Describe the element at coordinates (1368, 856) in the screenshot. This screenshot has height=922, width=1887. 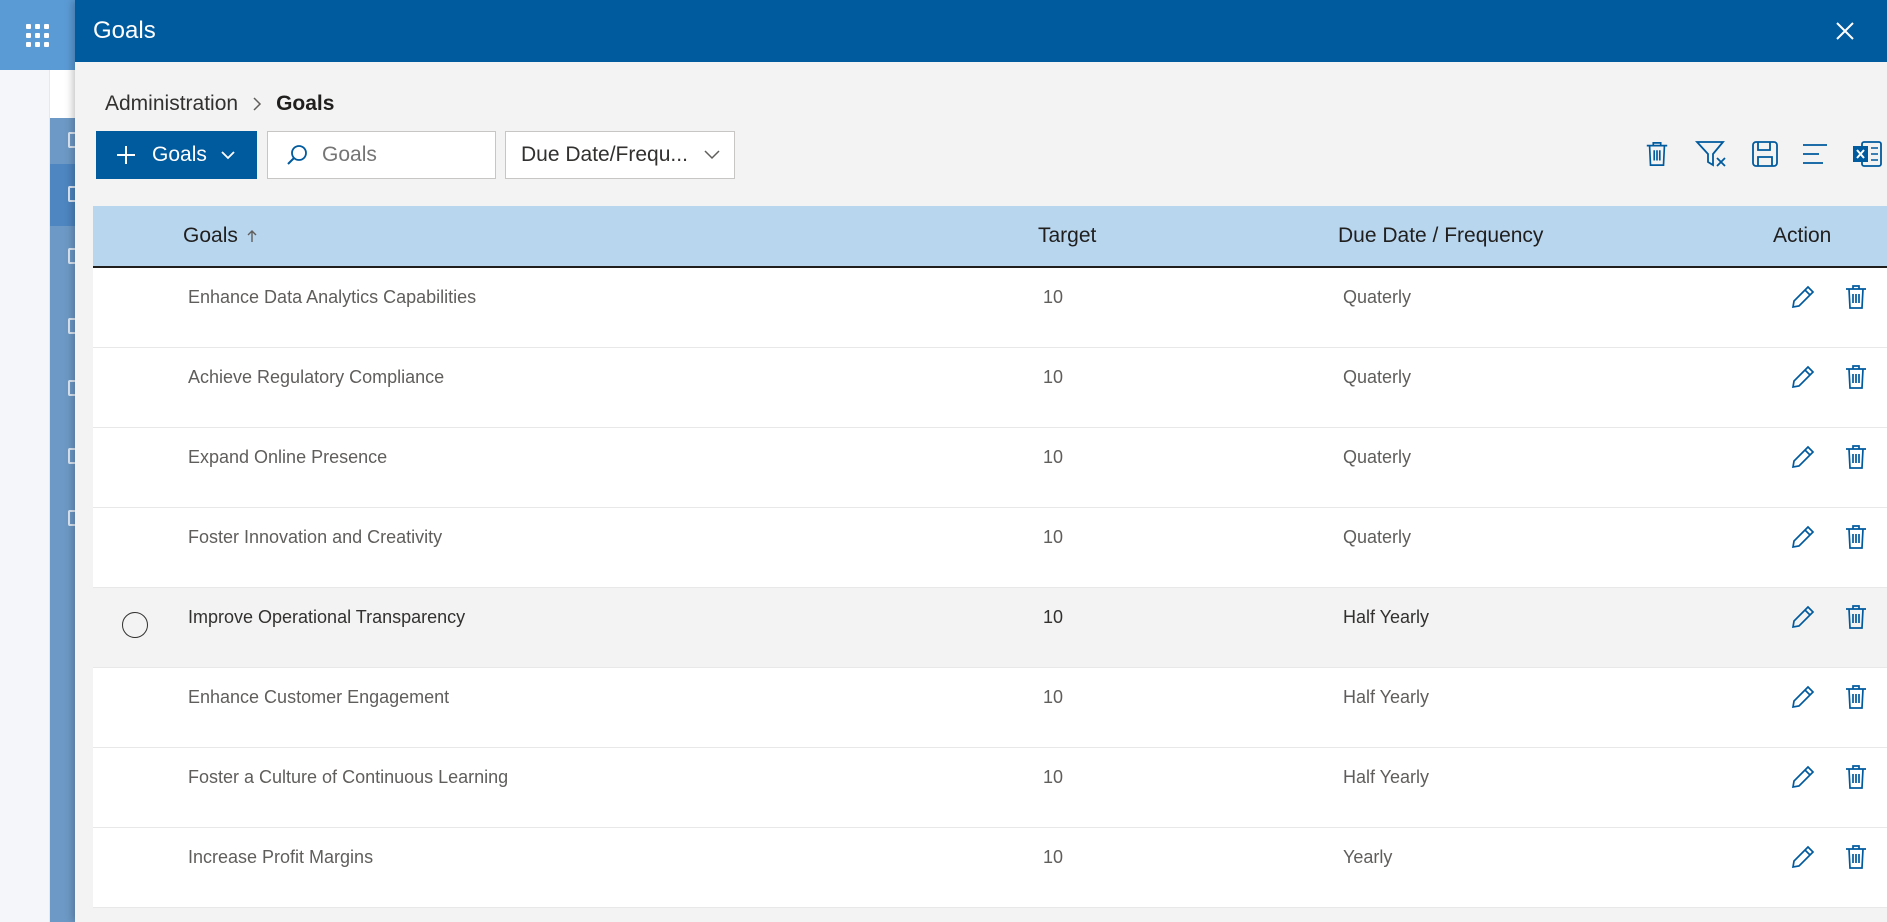
I see `due-frequency-cell: Yearly` at that location.